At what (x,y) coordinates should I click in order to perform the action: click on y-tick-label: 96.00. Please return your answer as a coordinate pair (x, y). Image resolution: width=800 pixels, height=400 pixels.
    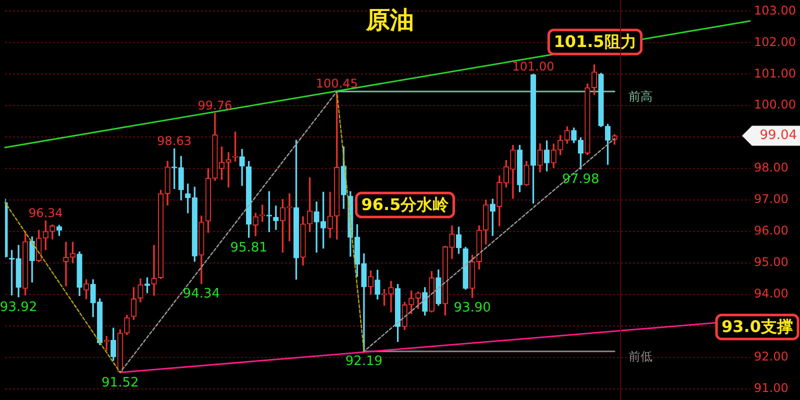
    Looking at the image, I should click on (771, 231).